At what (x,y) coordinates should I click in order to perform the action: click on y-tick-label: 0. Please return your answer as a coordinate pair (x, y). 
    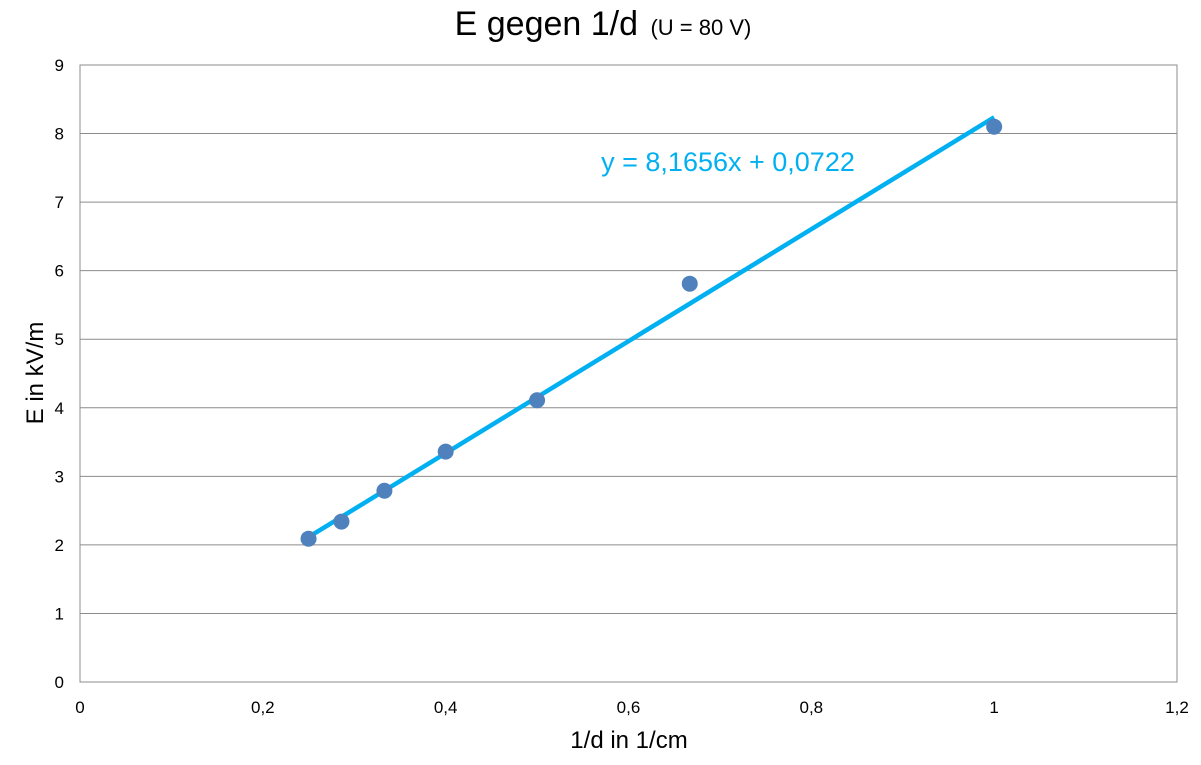
    Looking at the image, I should click on (59, 682).